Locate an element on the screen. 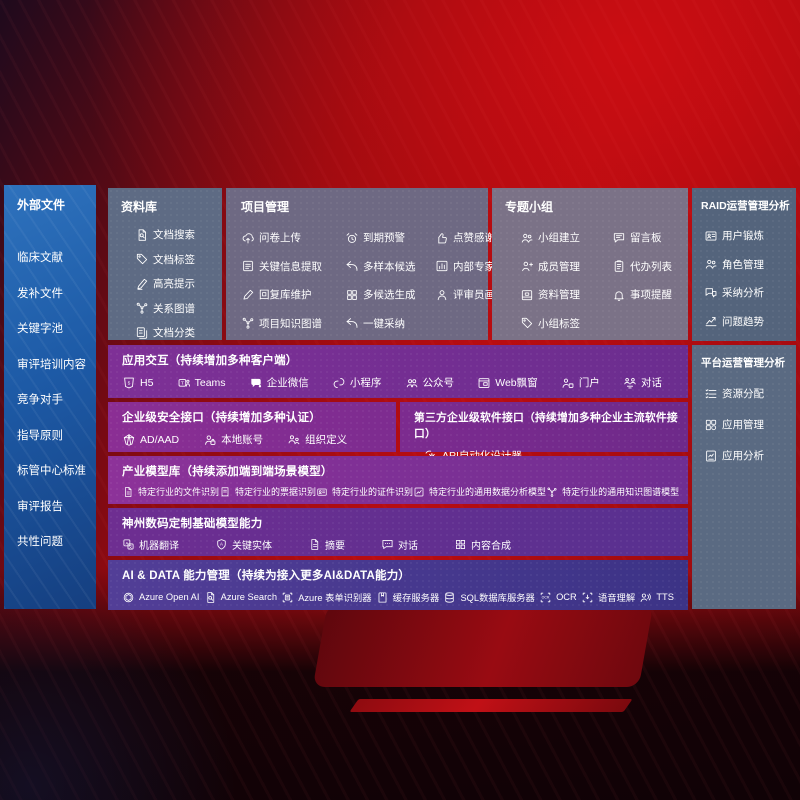 The image size is (800, 800). data-library-list: 文档搜索文档标签高亮提示关系图谱文档分类 is located at coordinates (178, 283).